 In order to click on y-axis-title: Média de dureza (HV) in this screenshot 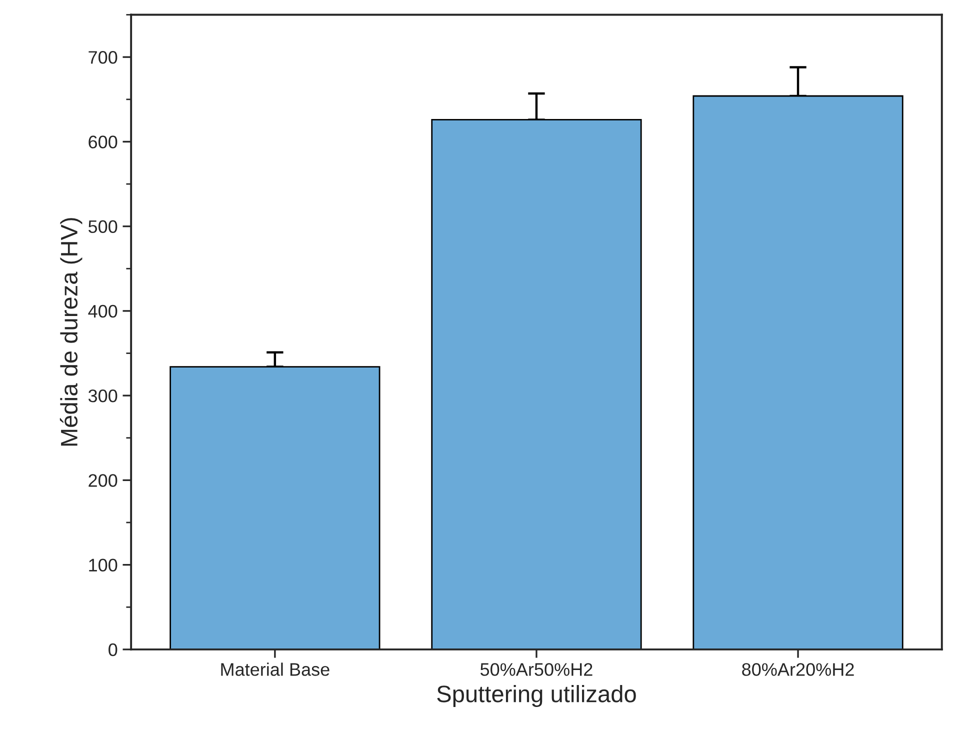, I will do `click(71, 332)`.